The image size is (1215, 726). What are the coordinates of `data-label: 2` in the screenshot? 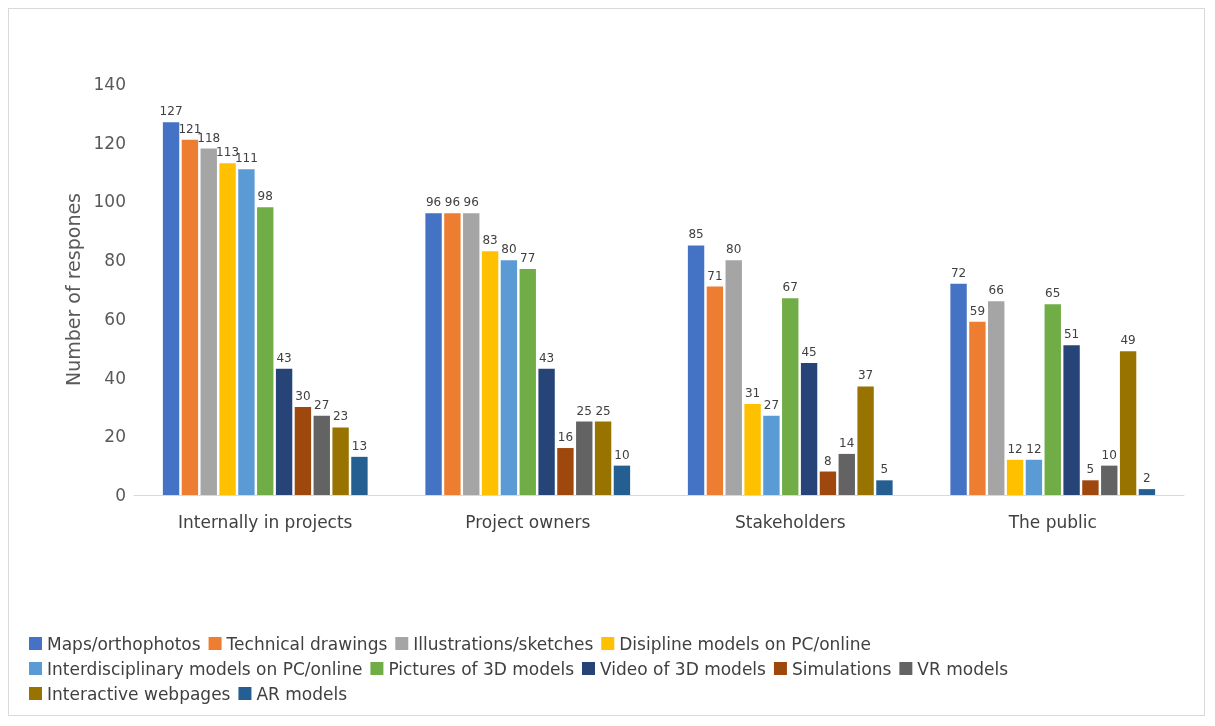 It's located at (1147, 478).